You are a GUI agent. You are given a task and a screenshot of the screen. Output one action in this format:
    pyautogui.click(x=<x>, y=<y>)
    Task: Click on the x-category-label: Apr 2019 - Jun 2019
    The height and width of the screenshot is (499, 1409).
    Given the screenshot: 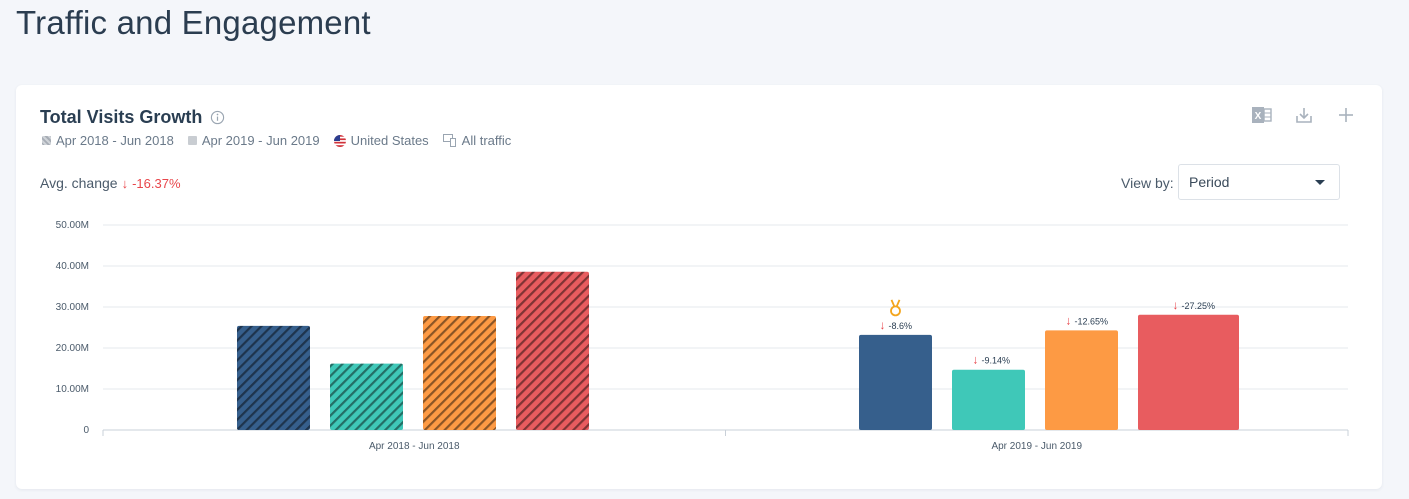 What is the action you would take?
    pyautogui.click(x=1036, y=446)
    